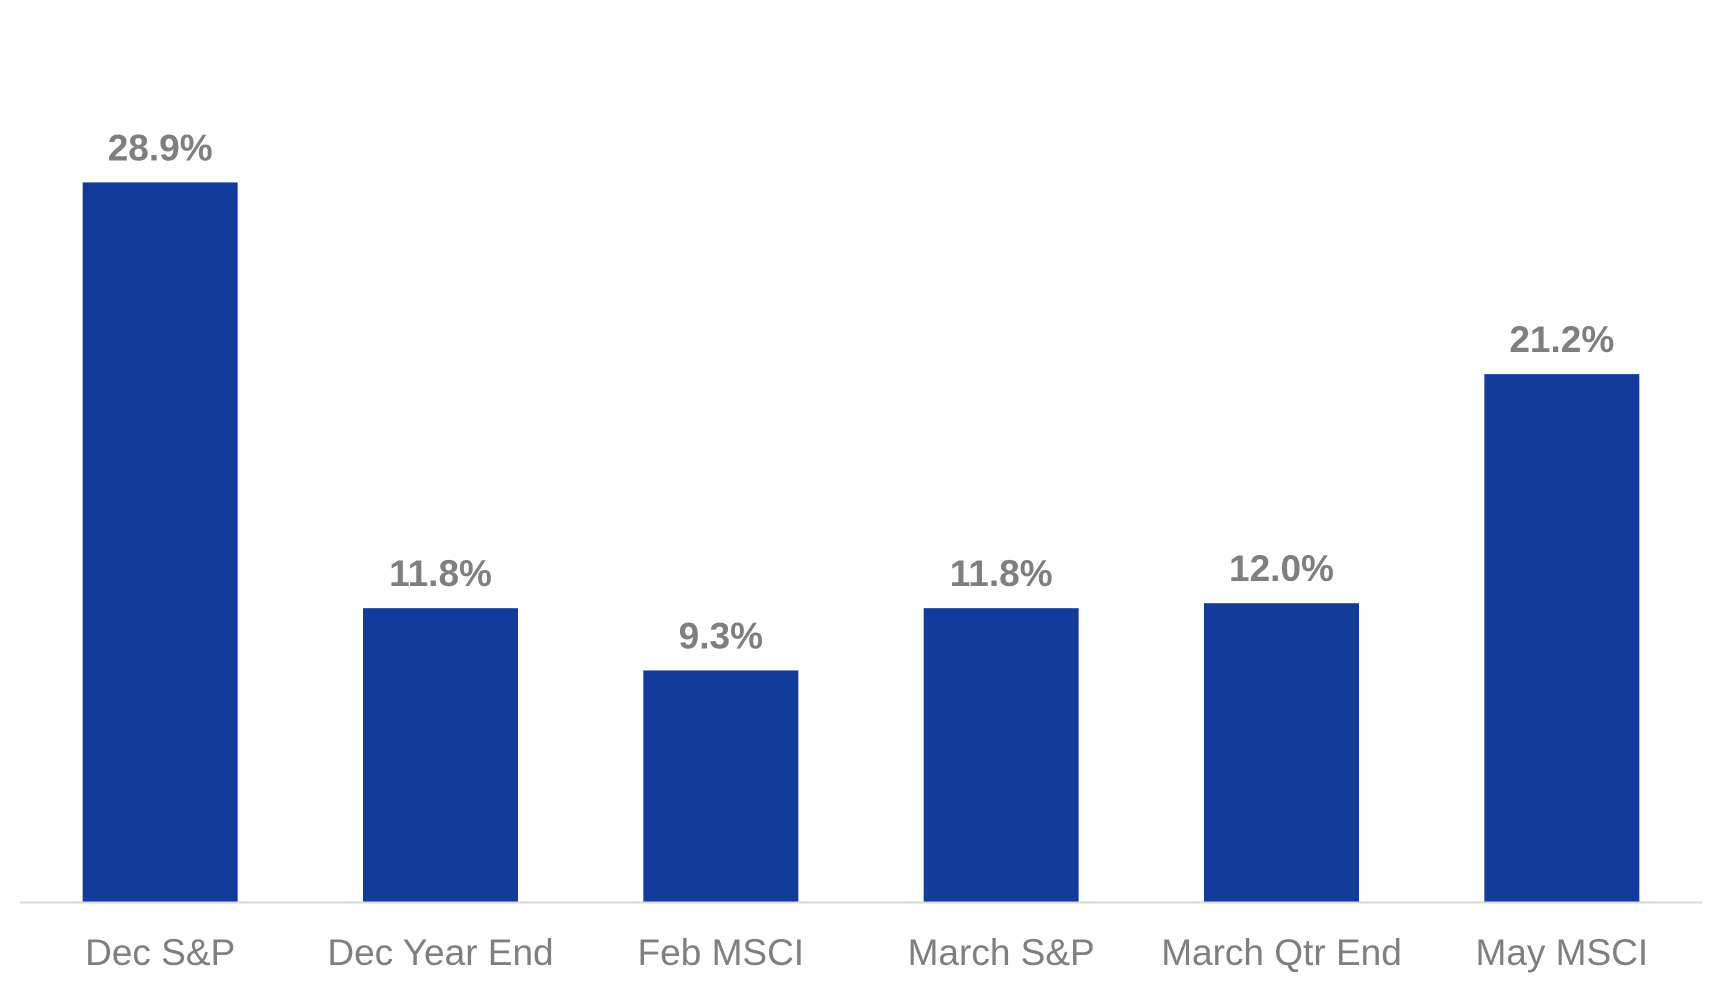 The image size is (1722, 991). What do you see at coordinates (1001, 952) in the screenshot?
I see `x-tick-label-3: March S&P` at bounding box center [1001, 952].